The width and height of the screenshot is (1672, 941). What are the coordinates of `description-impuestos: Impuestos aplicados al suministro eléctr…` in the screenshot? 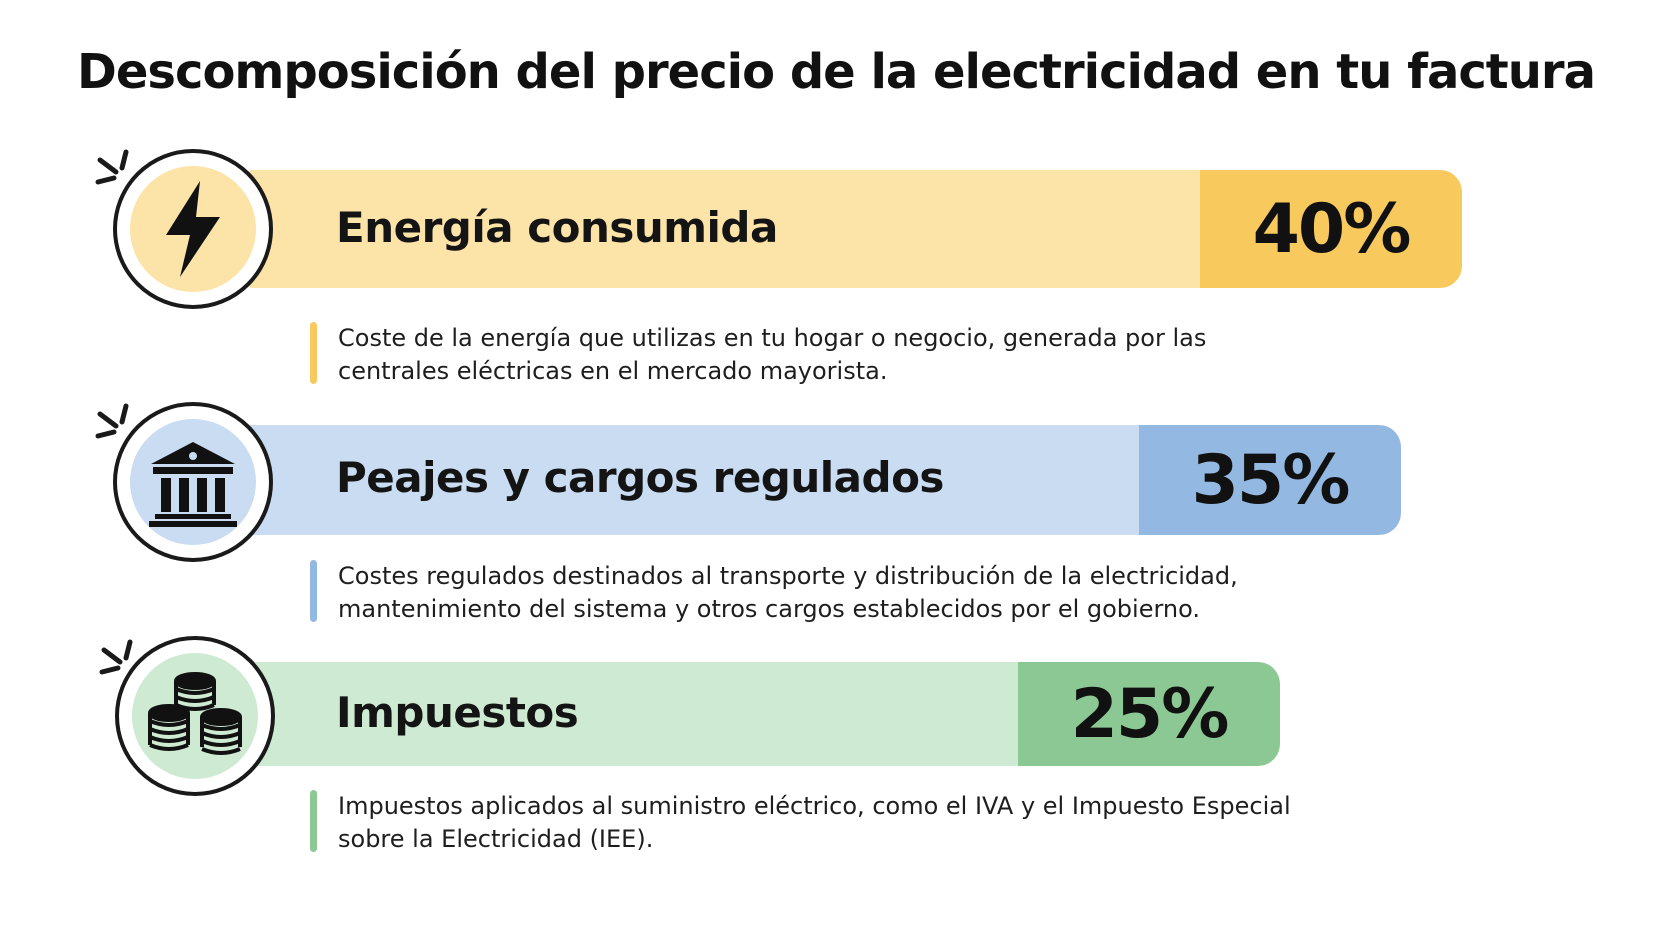 It's located at (804, 823).